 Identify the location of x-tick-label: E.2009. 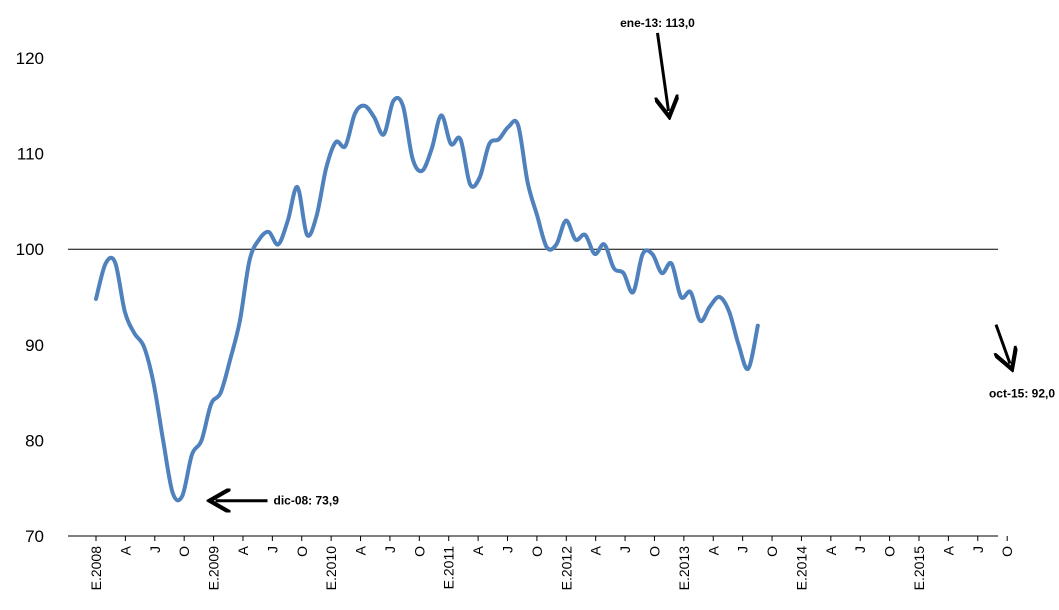
(214, 568).